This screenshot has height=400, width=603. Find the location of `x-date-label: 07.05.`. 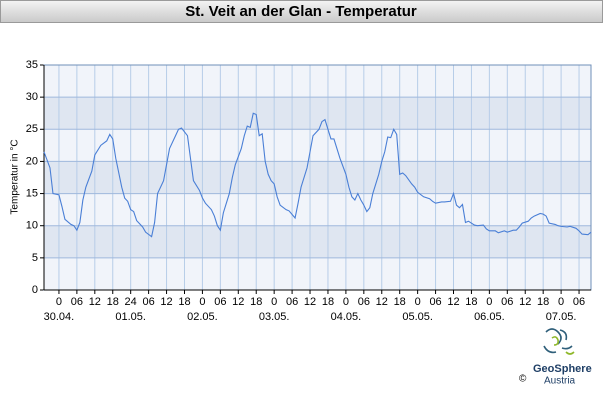

x-date-label: 07.05. is located at coordinates (561, 317).